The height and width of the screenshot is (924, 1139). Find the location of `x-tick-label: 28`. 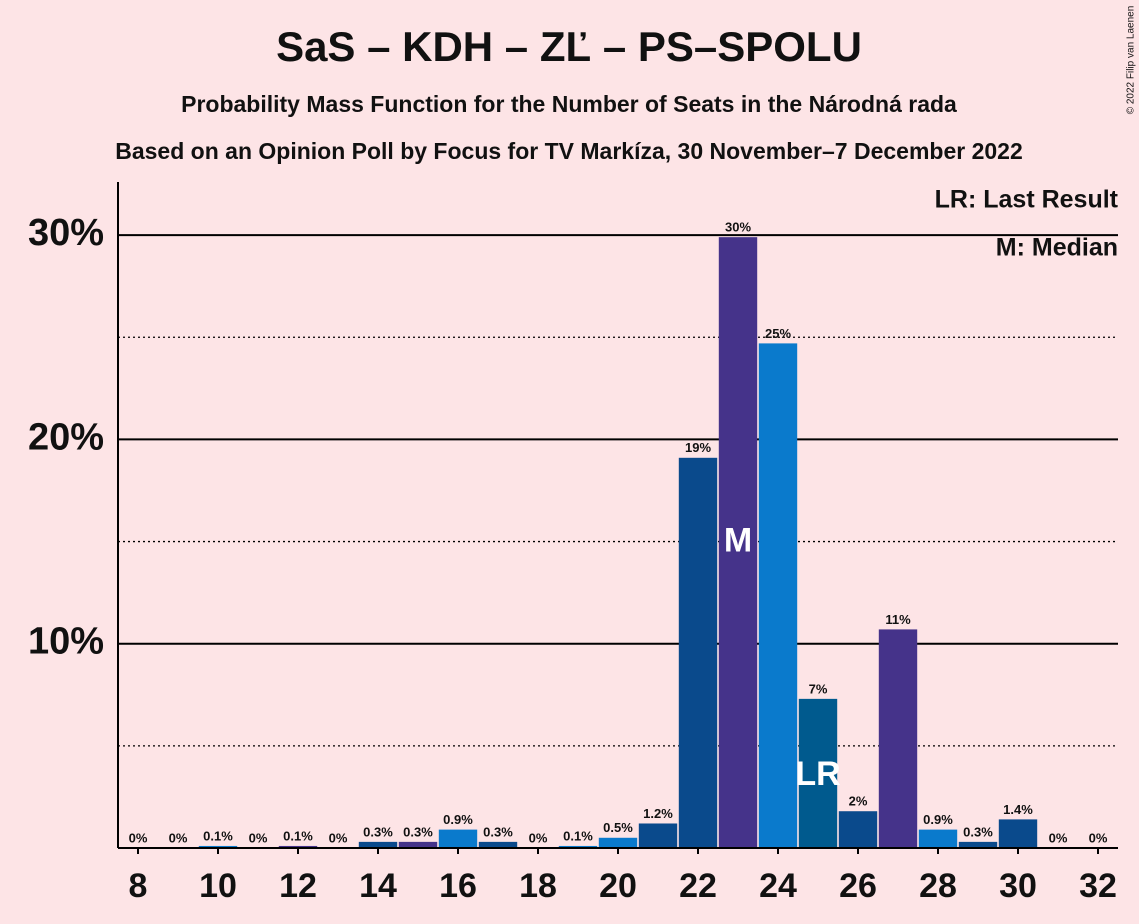

x-tick-label: 28 is located at coordinates (938, 886).